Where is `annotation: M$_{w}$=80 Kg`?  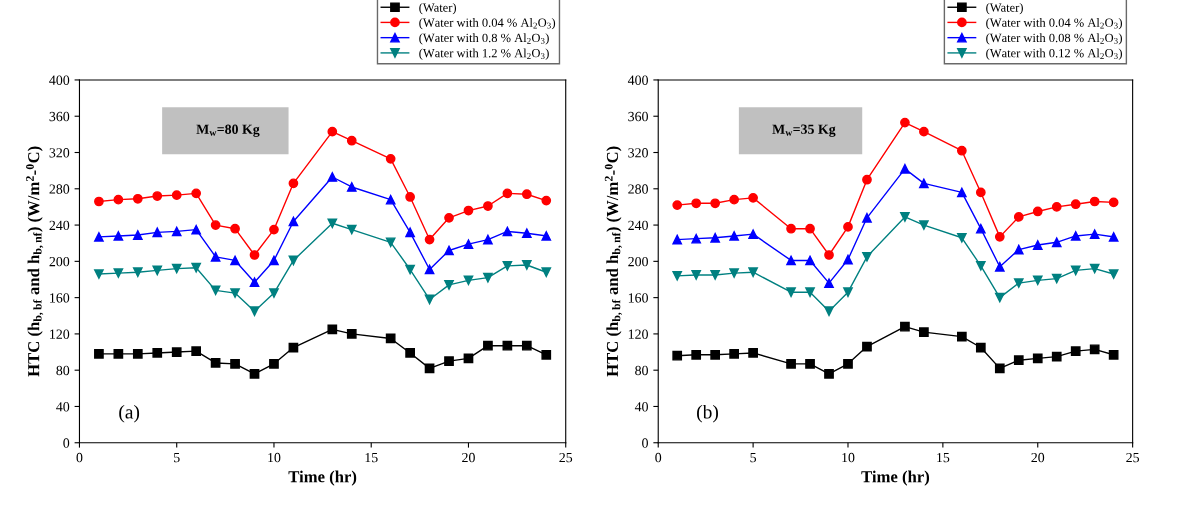 annotation: M$_{w}$=80 Kg is located at coordinates (228, 130).